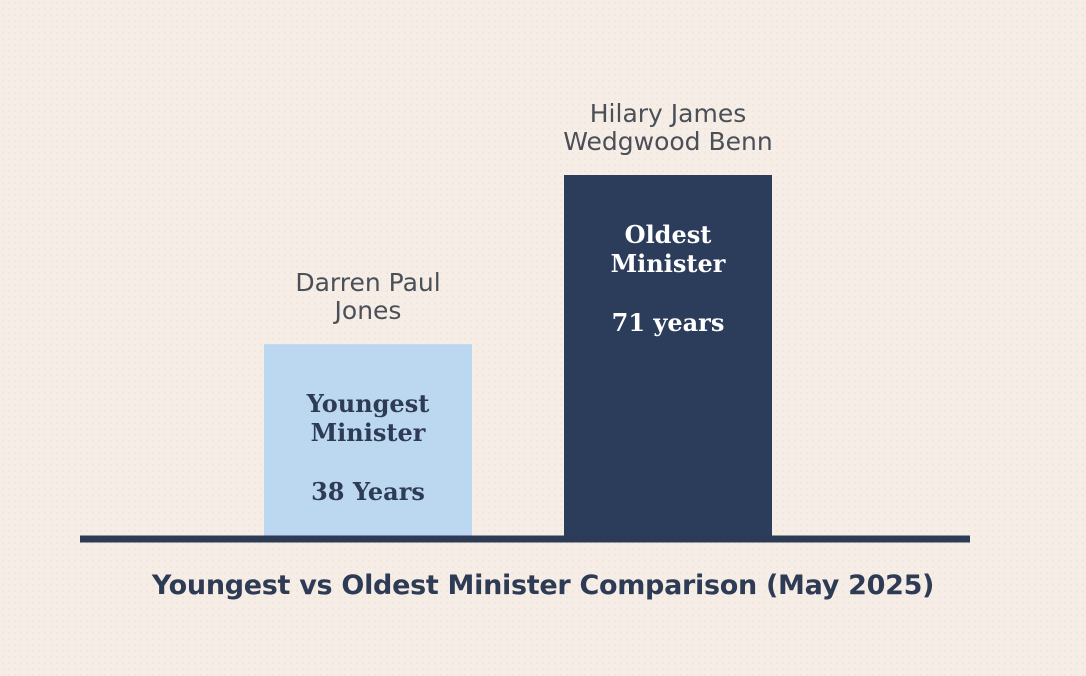 The image size is (1086, 676). I want to click on category-label: Wedgwood Benn, so click(667, 141).